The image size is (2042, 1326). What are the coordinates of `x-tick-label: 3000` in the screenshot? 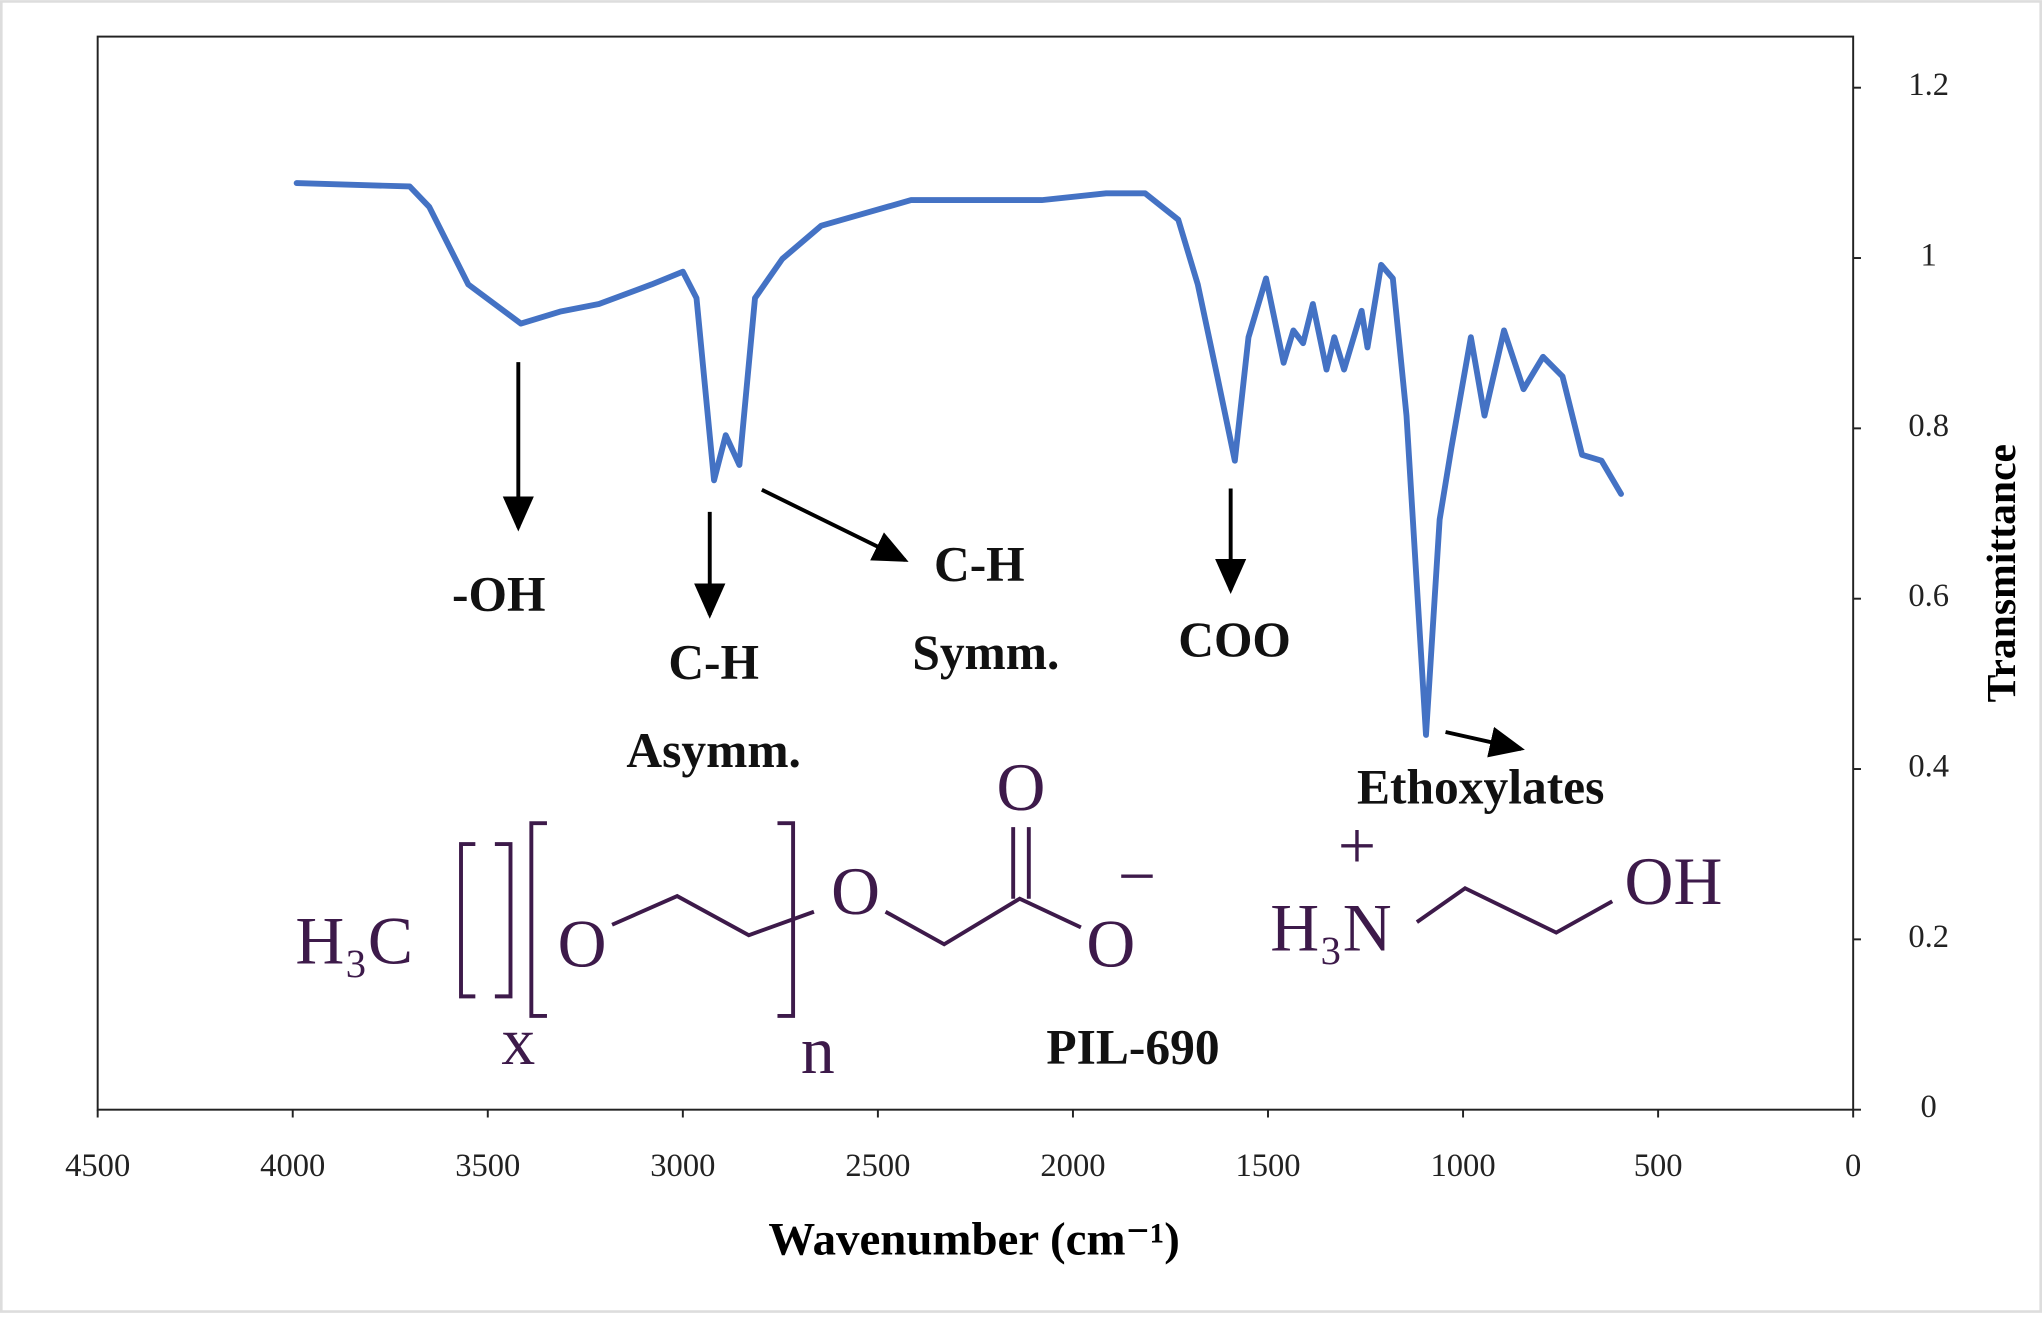 It's located at (682, 1166).